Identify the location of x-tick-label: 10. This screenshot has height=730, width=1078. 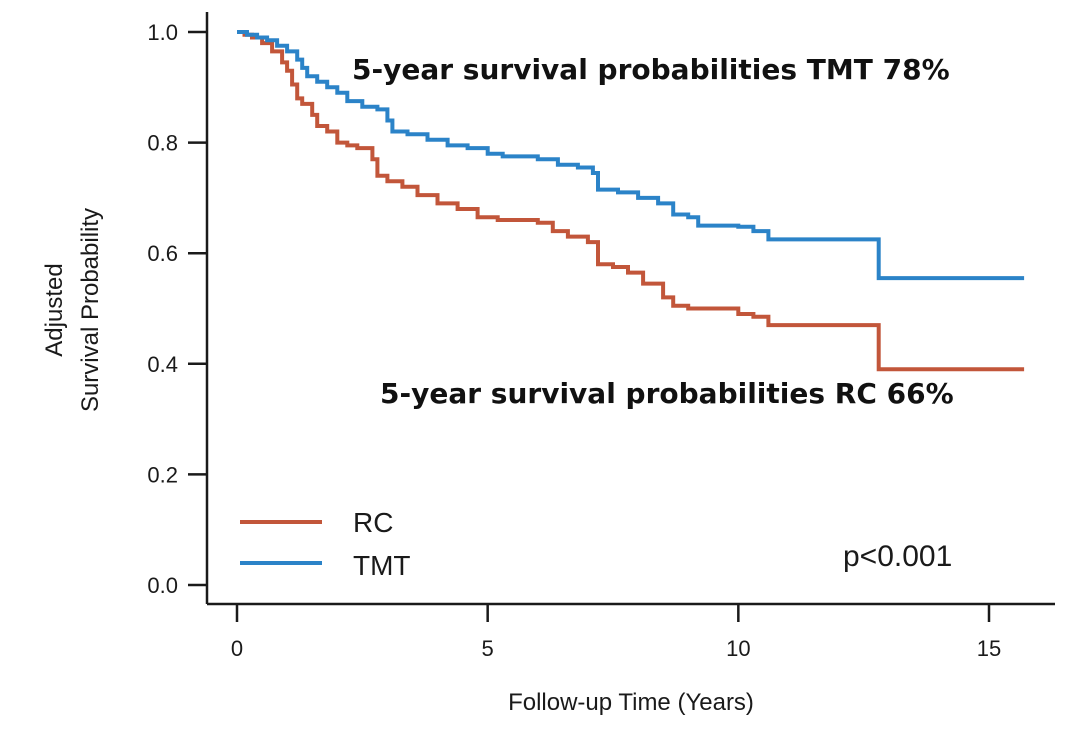
(738, 648).